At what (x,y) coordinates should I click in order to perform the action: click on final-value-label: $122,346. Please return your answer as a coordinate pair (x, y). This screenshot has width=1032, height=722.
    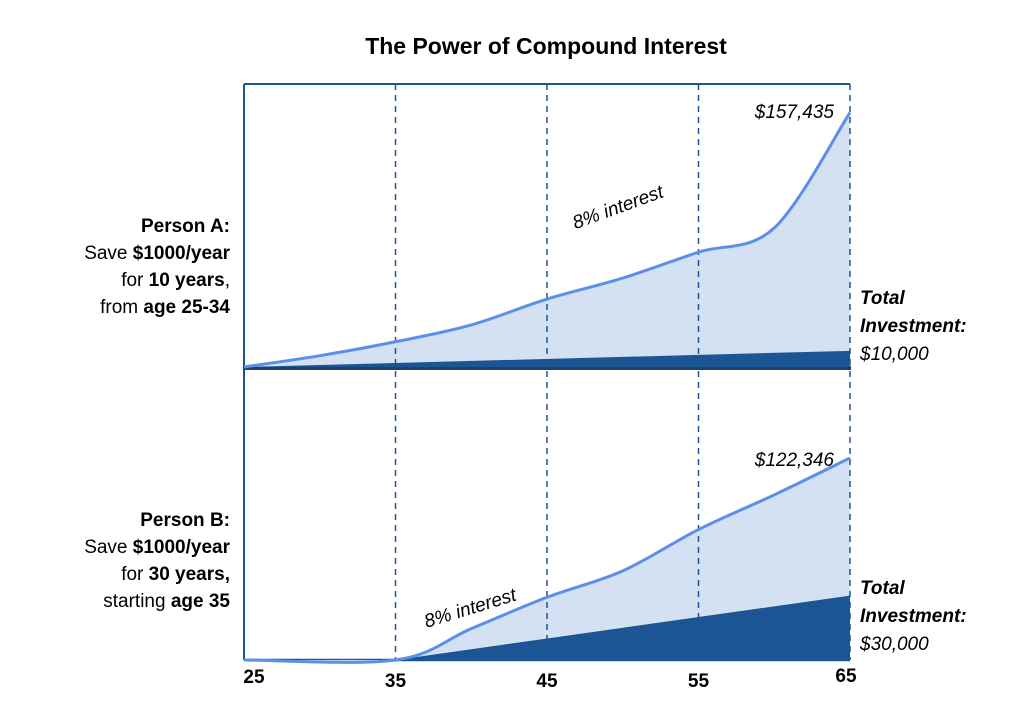
    Looking at the image, I should click on (794, 460).